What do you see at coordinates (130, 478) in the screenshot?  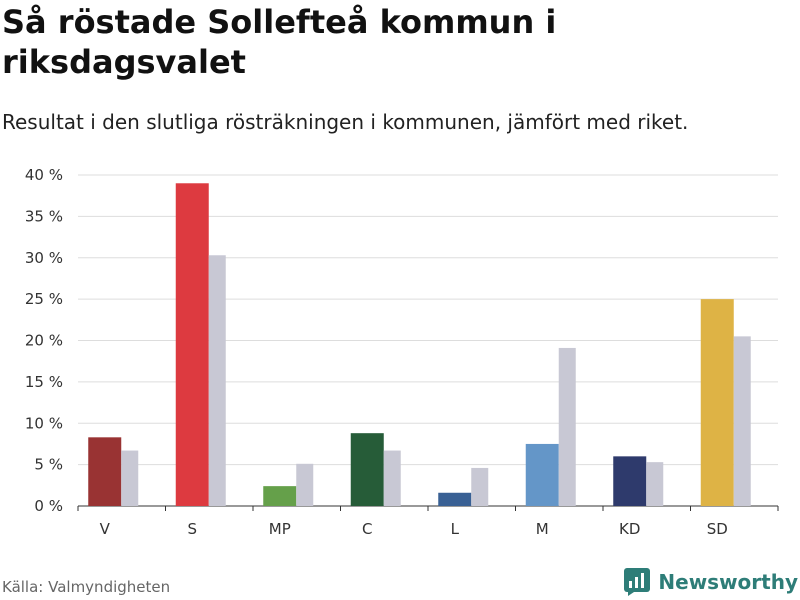 I see `bar-riket-v` at bounding box center [130, 478].